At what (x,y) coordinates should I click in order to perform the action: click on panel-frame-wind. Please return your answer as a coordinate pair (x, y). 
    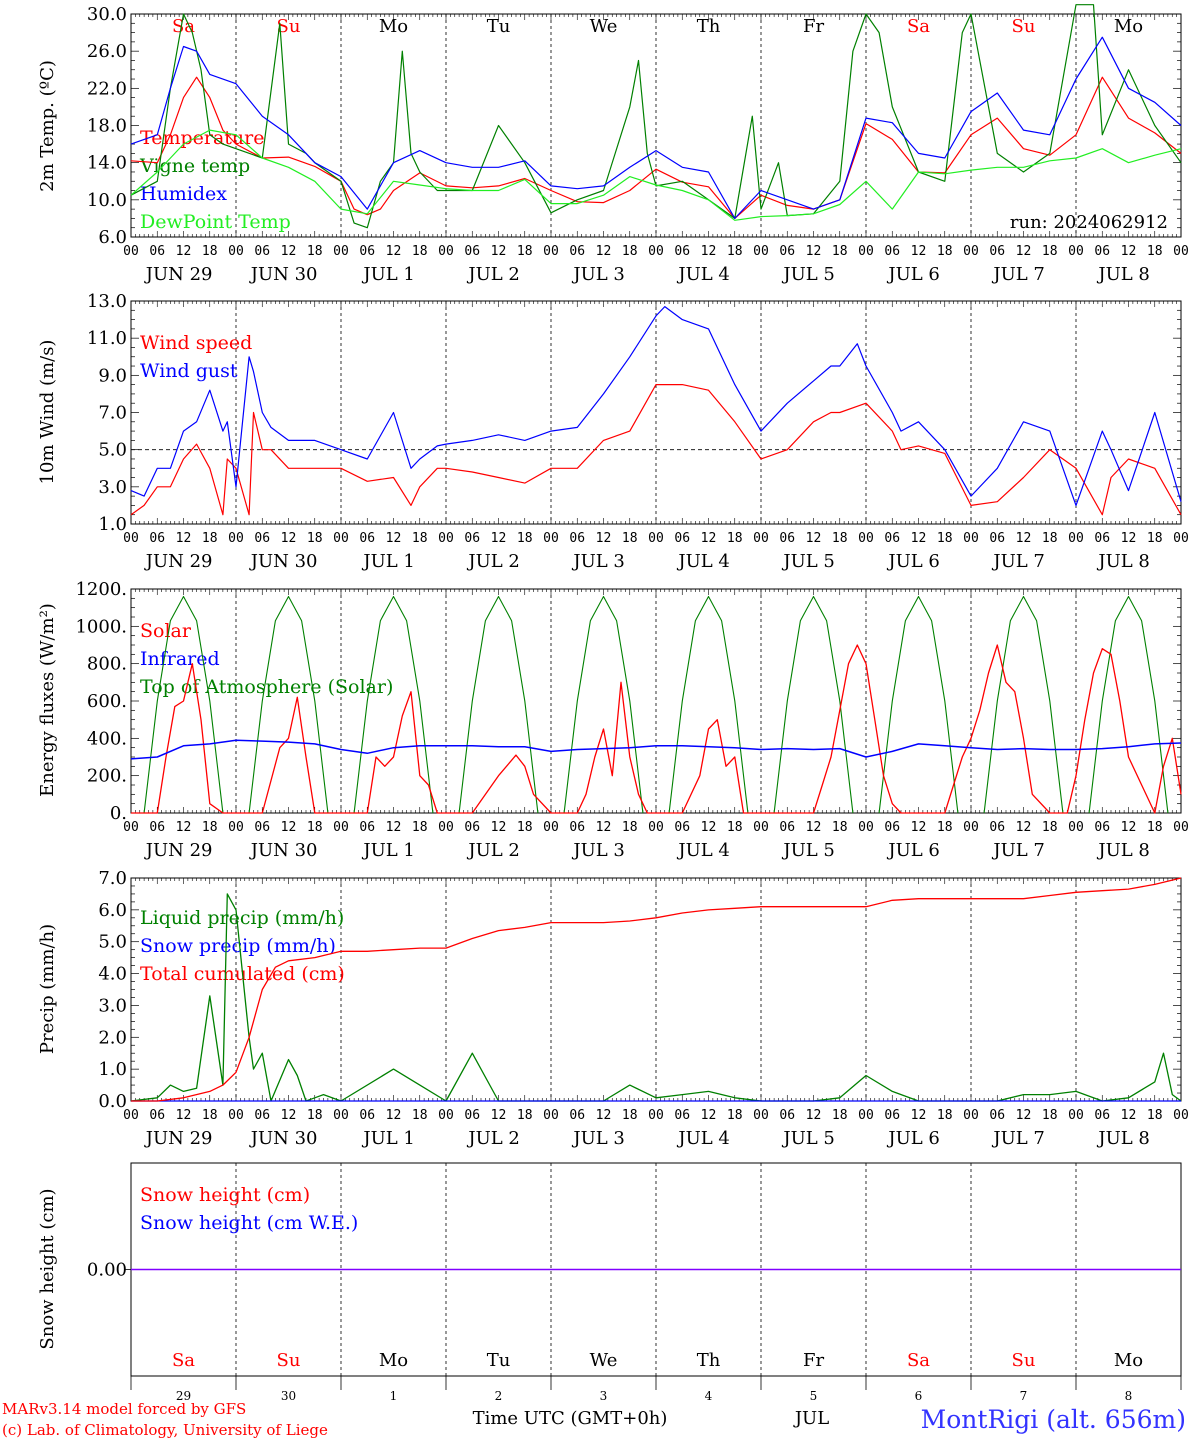
    Looking at the image, I should click on (656, 412).